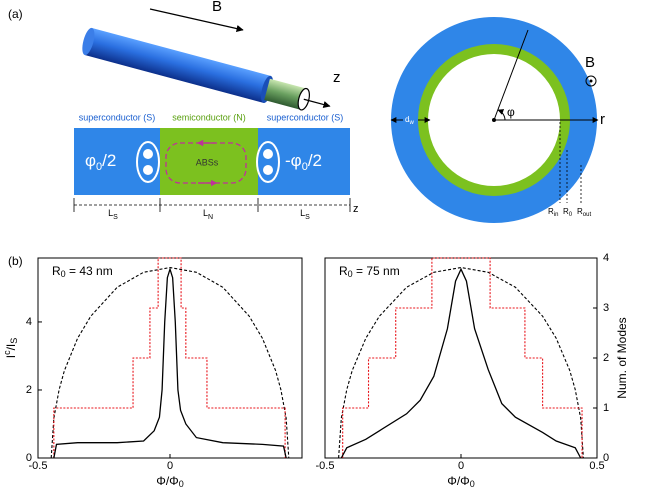 This screenshot has height=495, width=649. I want to click on y-tick-label: 0, so click(29, 458).